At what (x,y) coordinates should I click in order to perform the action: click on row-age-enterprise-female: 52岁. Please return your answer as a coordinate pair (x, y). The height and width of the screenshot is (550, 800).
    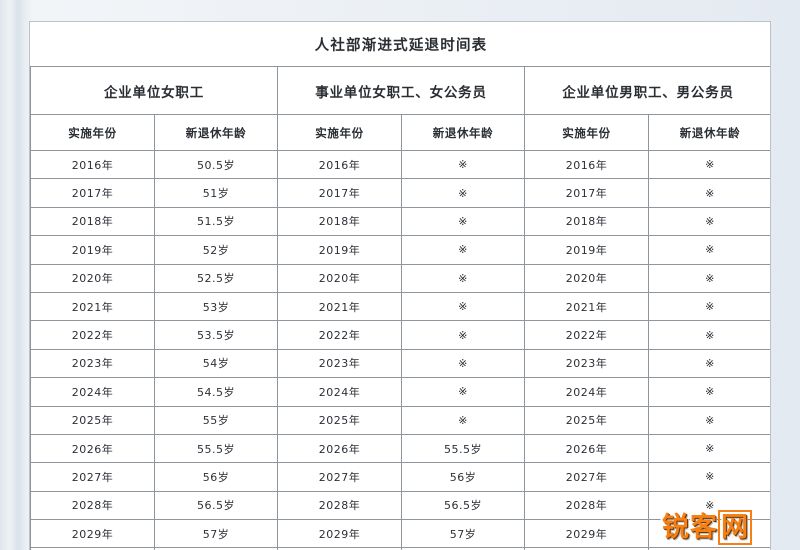
    Looking at the image, I should click on (216, 250).